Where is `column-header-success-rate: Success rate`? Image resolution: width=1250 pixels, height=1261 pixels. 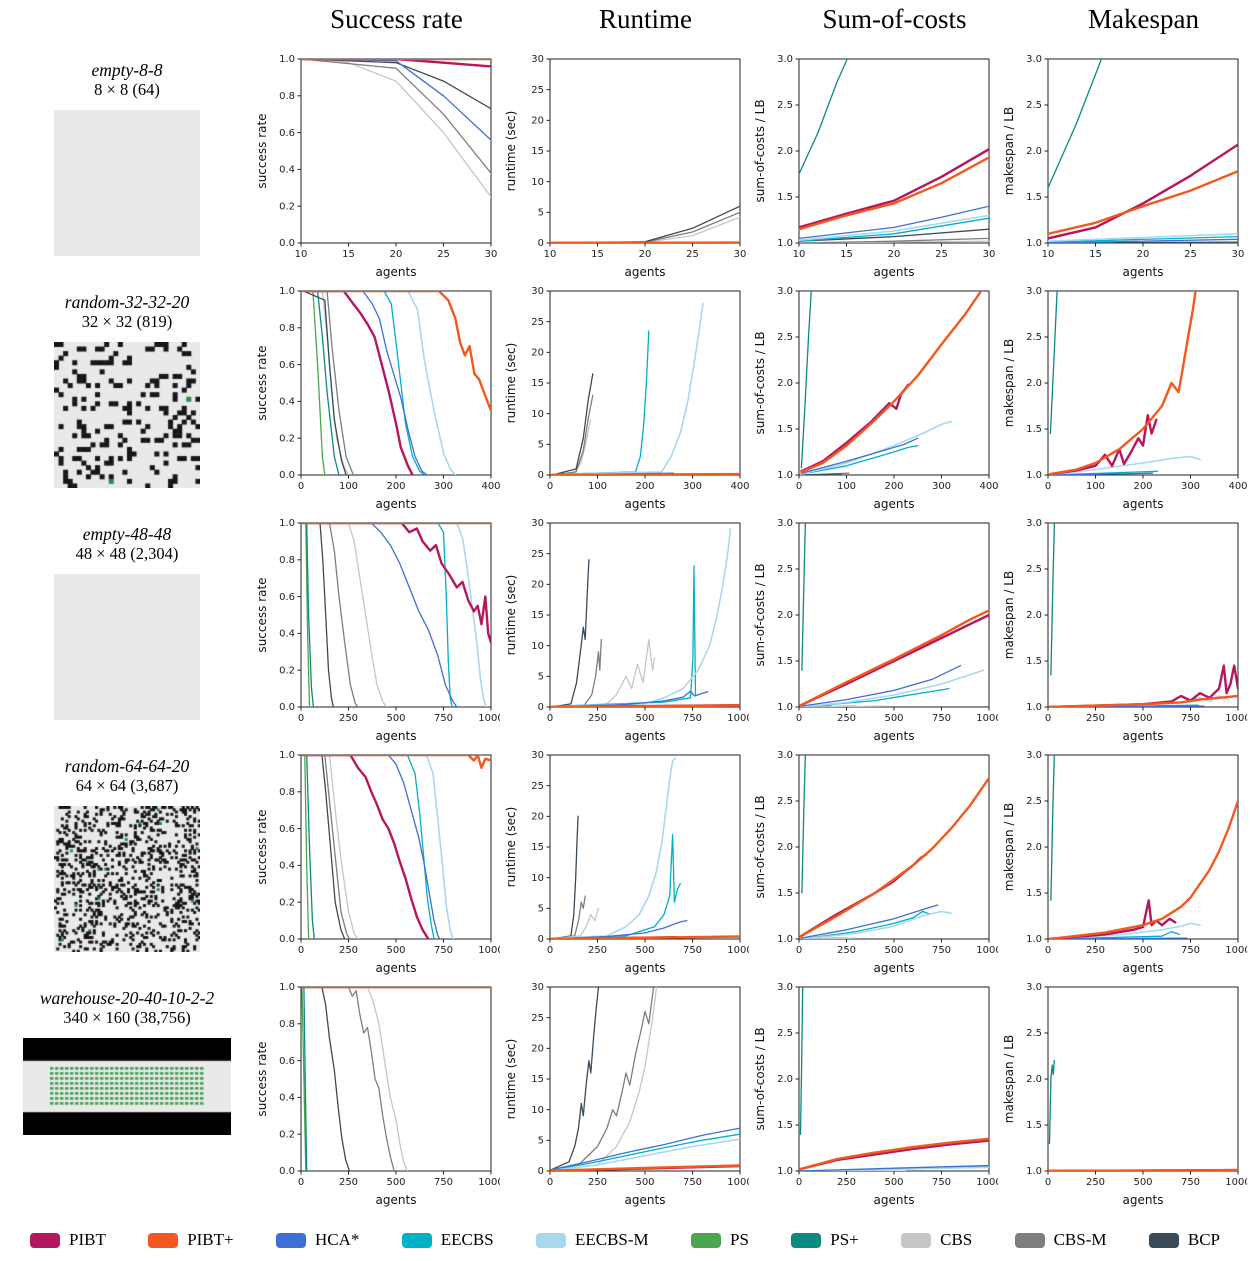 column-header-success-rate: Success rate is located at coordinates (396, 19).